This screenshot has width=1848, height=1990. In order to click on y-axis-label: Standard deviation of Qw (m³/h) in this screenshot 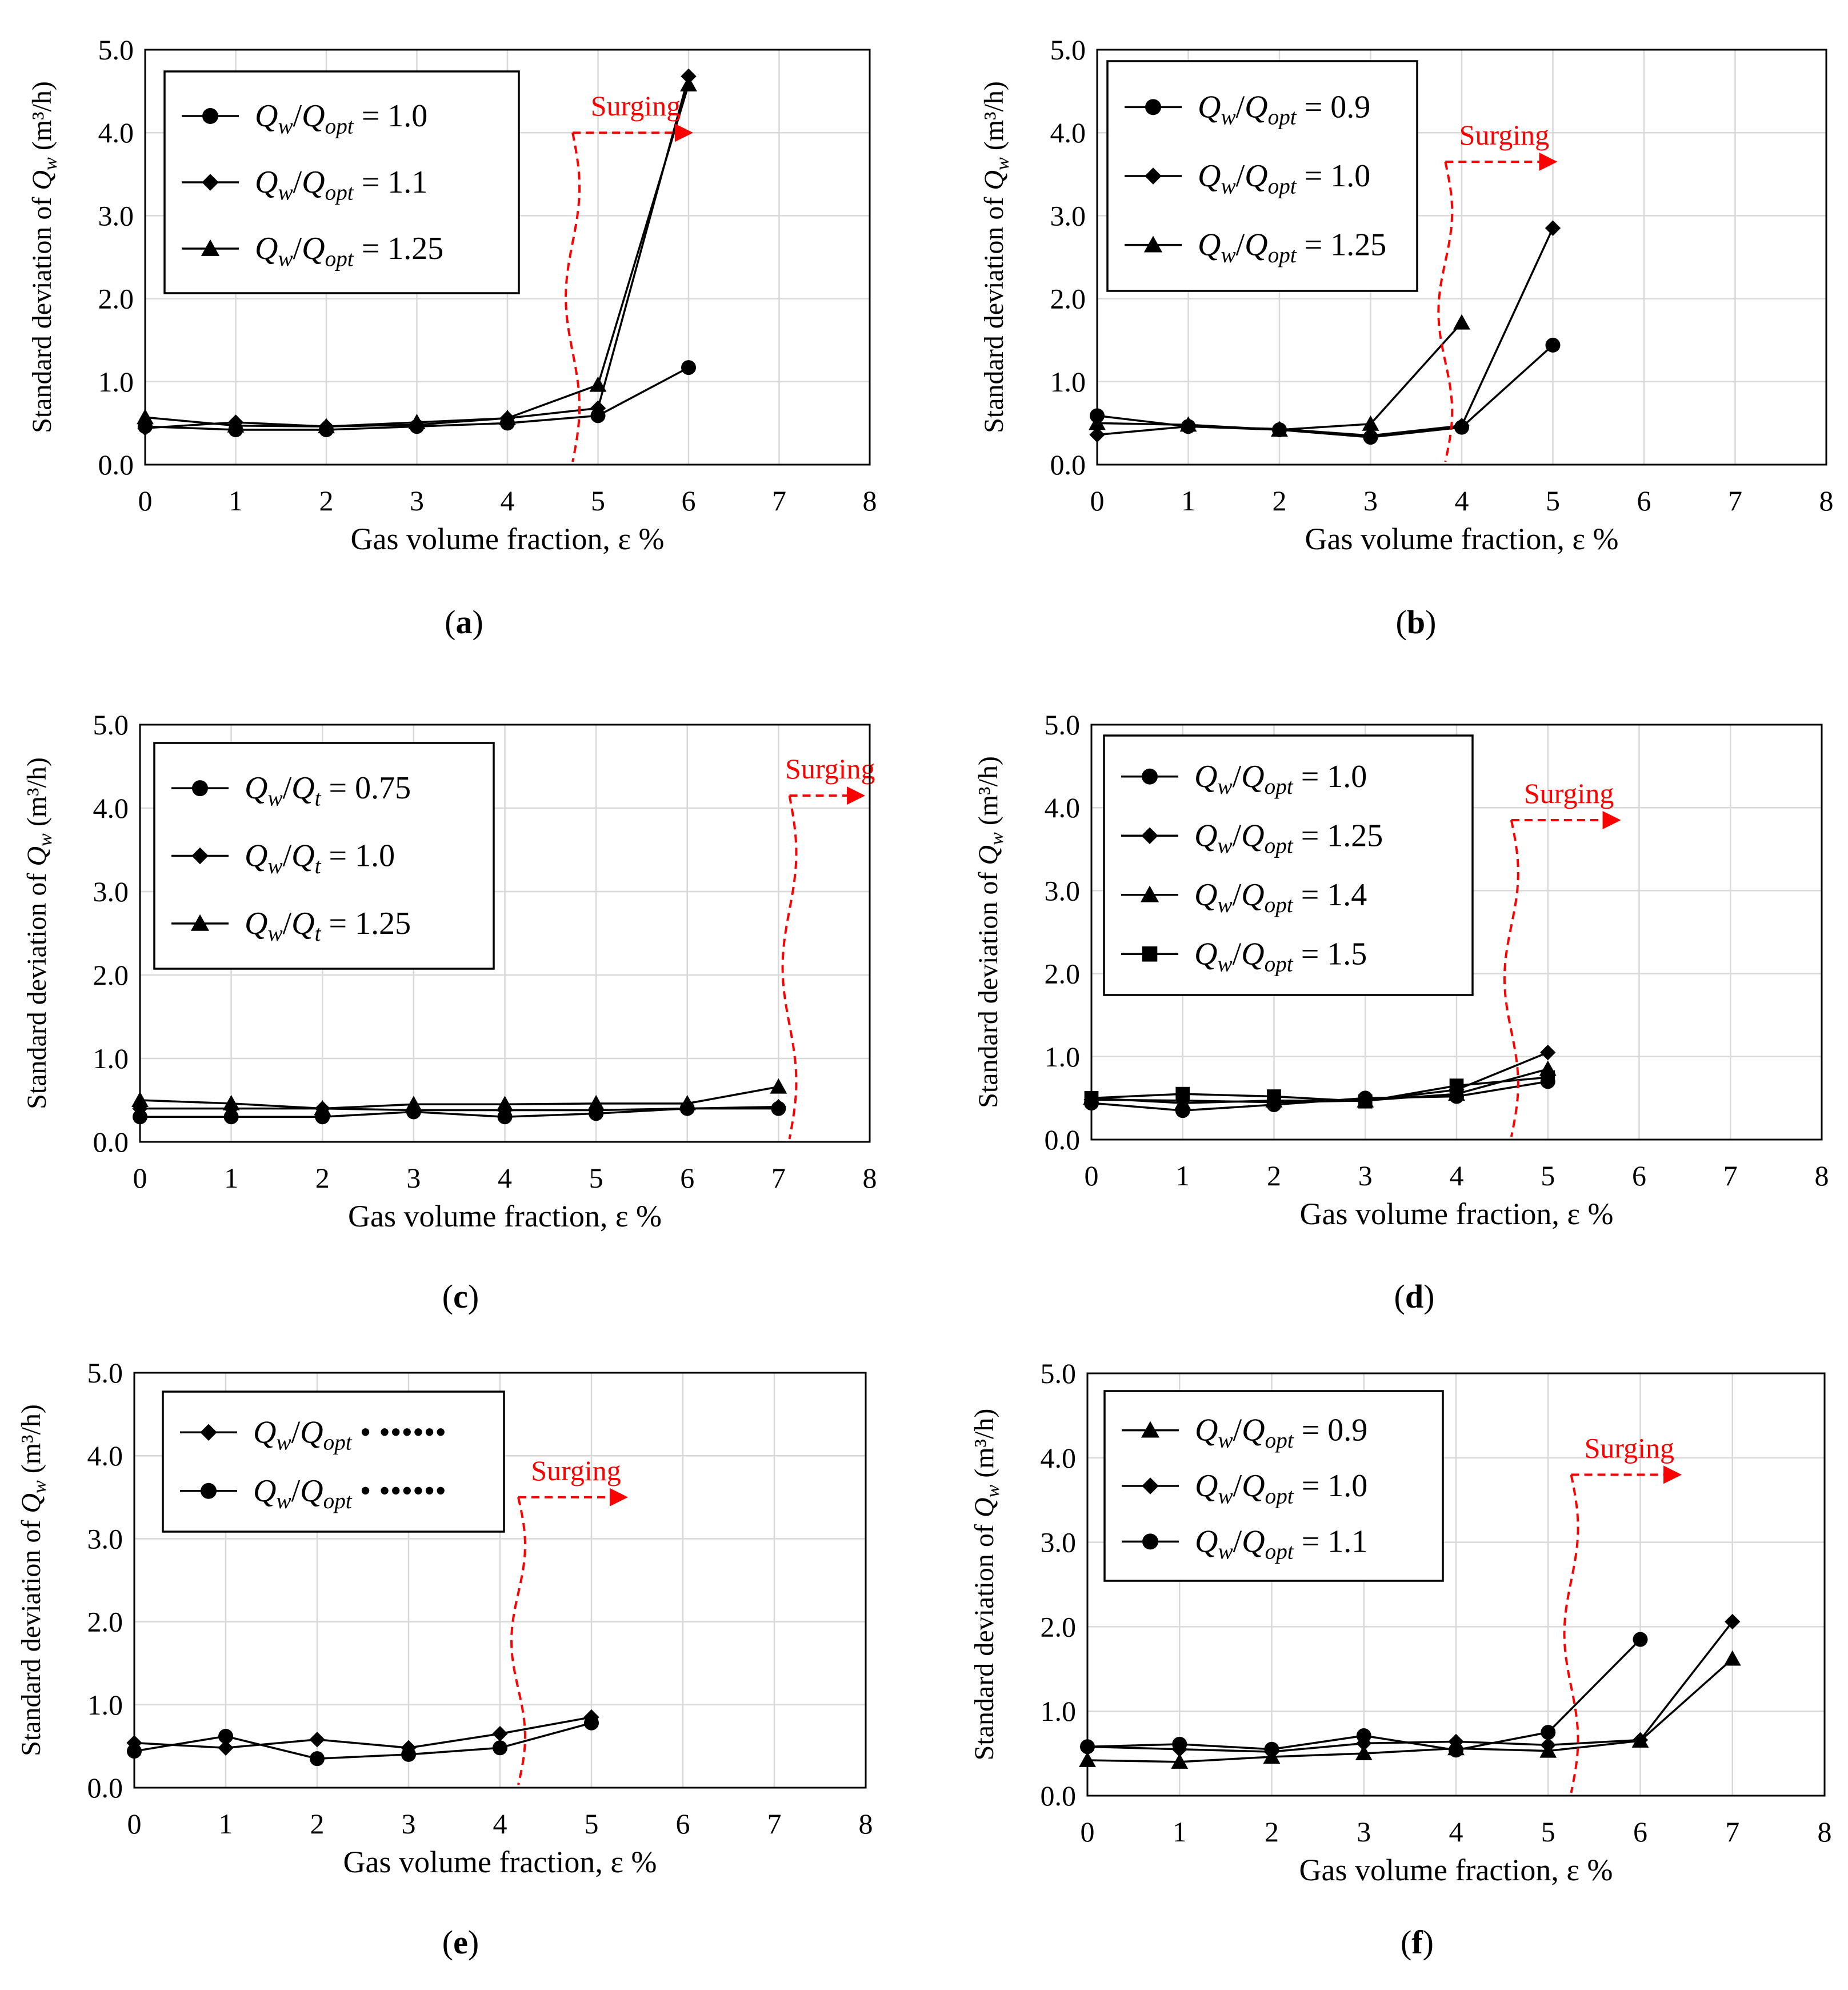, I will do `click(44, 257)`.